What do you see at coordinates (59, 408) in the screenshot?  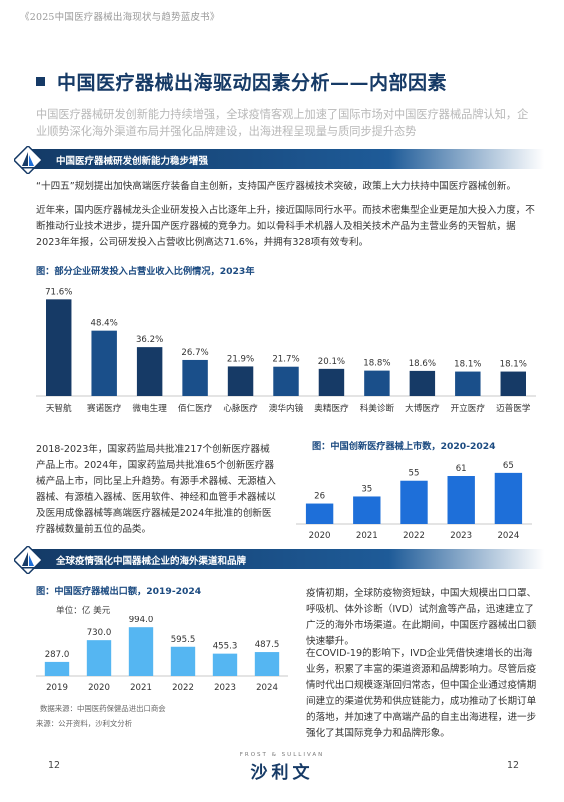 I see `category-label: 天智航` at bounding box center [59, 408].